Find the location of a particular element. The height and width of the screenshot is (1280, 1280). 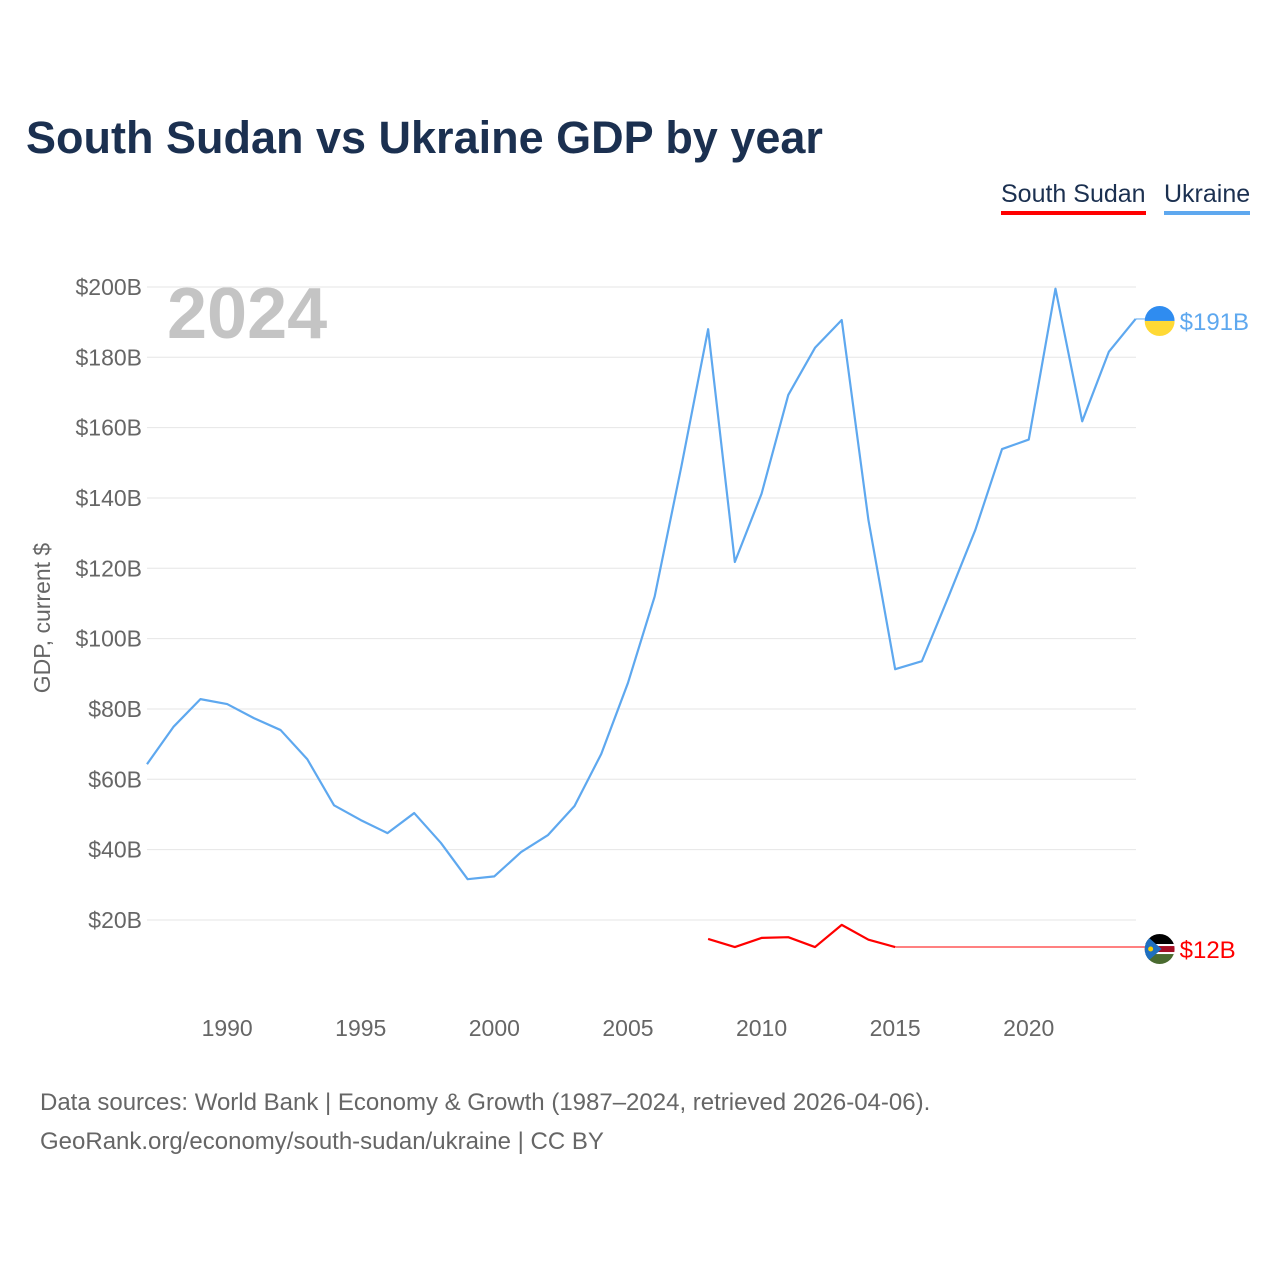

y-tick-label: $200B is located at coordinates (108, 287).